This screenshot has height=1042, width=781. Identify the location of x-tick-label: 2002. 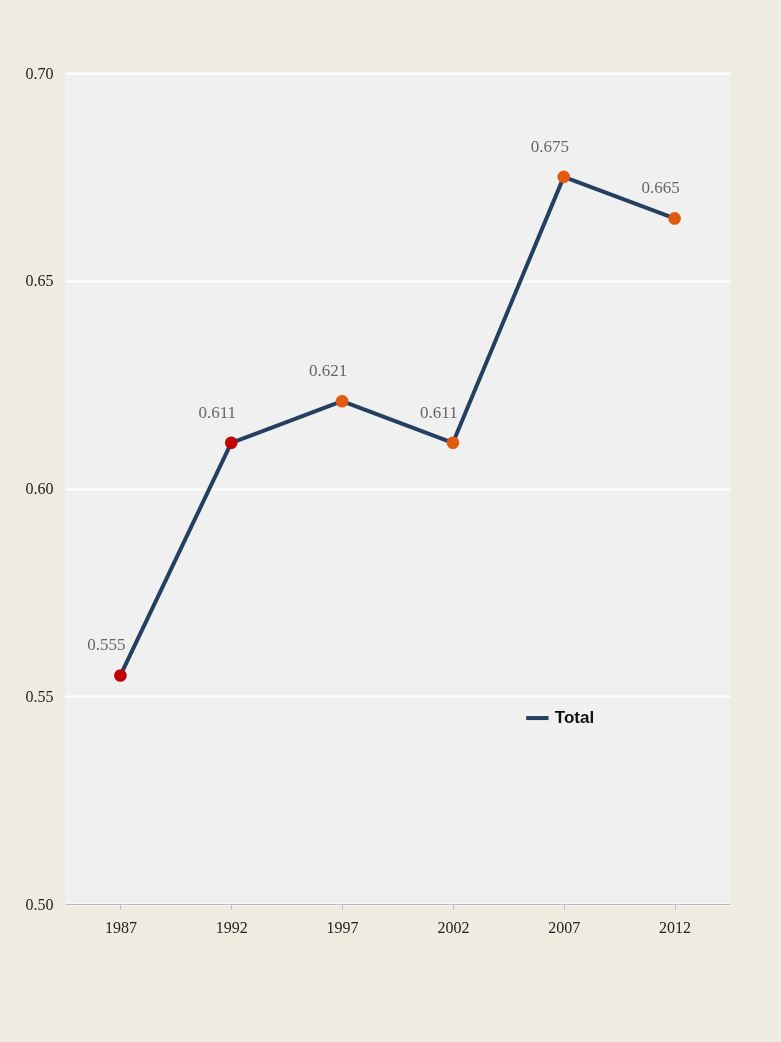
(453, 927).